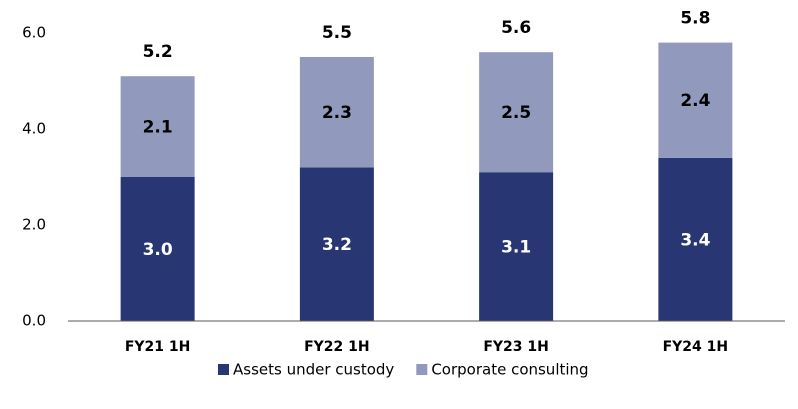  What do you see at coordinates (337, 347) in the screenshot?
I see `x-tick-label: FY22 1H` at bounding box center [337, 347].